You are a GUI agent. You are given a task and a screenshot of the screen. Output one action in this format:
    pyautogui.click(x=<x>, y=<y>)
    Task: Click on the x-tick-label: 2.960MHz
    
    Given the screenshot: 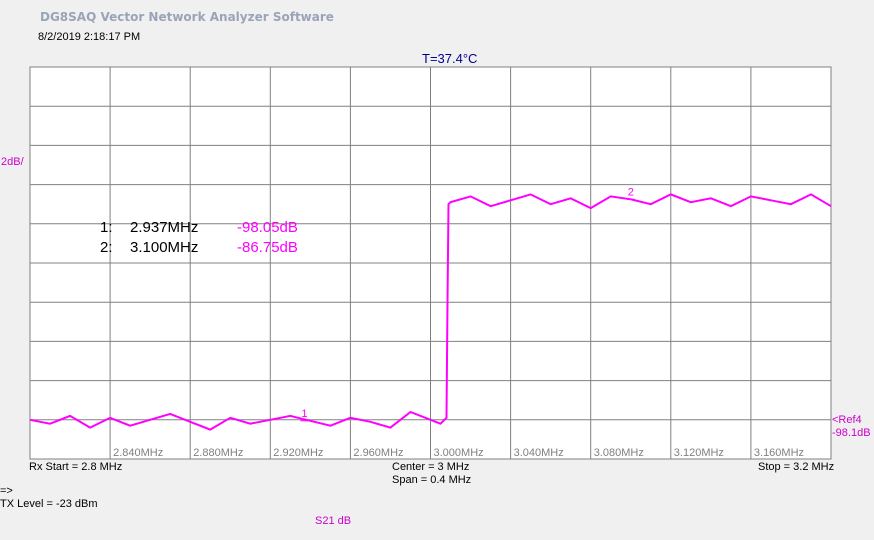 What is the action you would take?
    pyautogui.click(x=378, y=453)
    